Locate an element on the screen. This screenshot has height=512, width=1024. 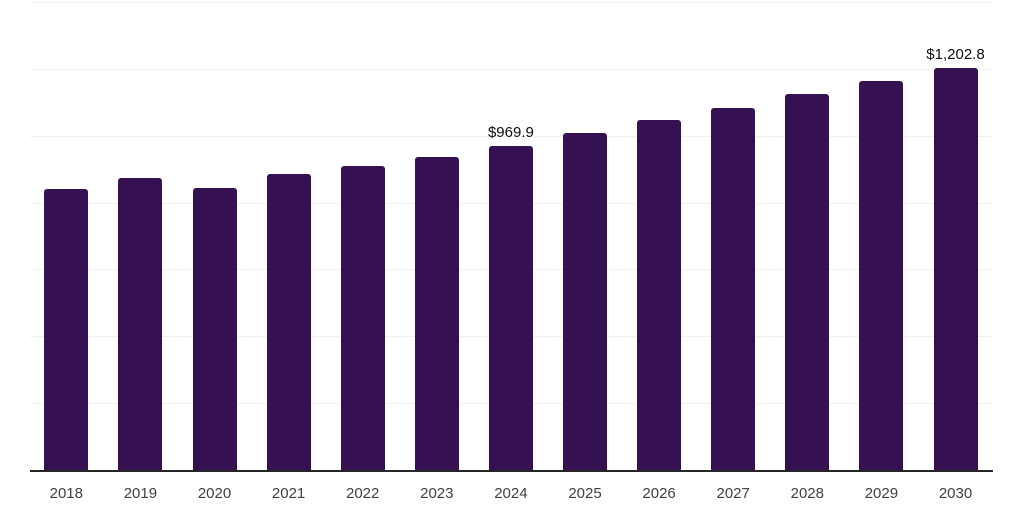
bar-2024 is located at coordinates (510, 307).